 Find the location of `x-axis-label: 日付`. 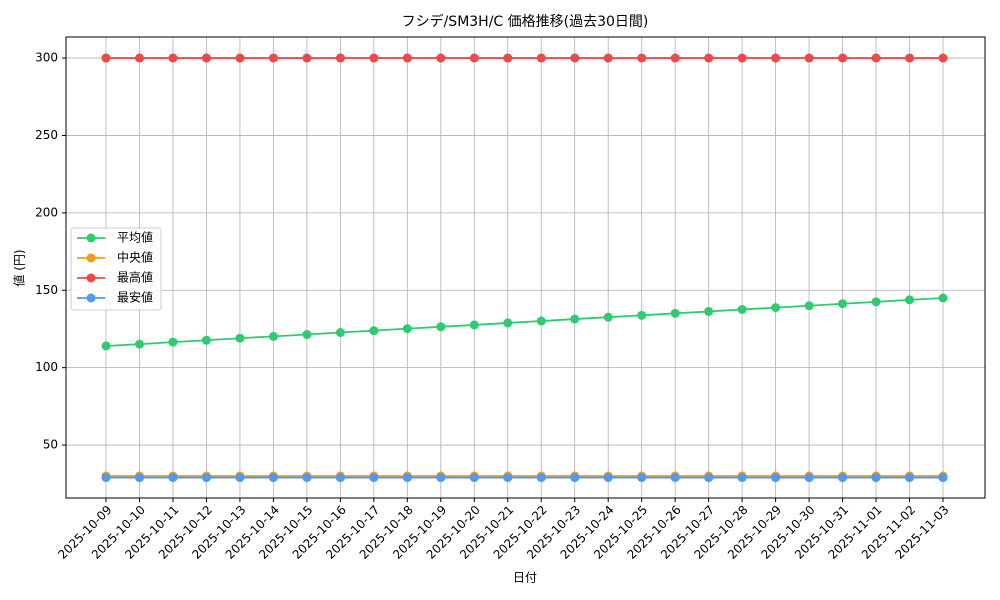

x-axis-label: 日付 is located at coordinates (525, 578).